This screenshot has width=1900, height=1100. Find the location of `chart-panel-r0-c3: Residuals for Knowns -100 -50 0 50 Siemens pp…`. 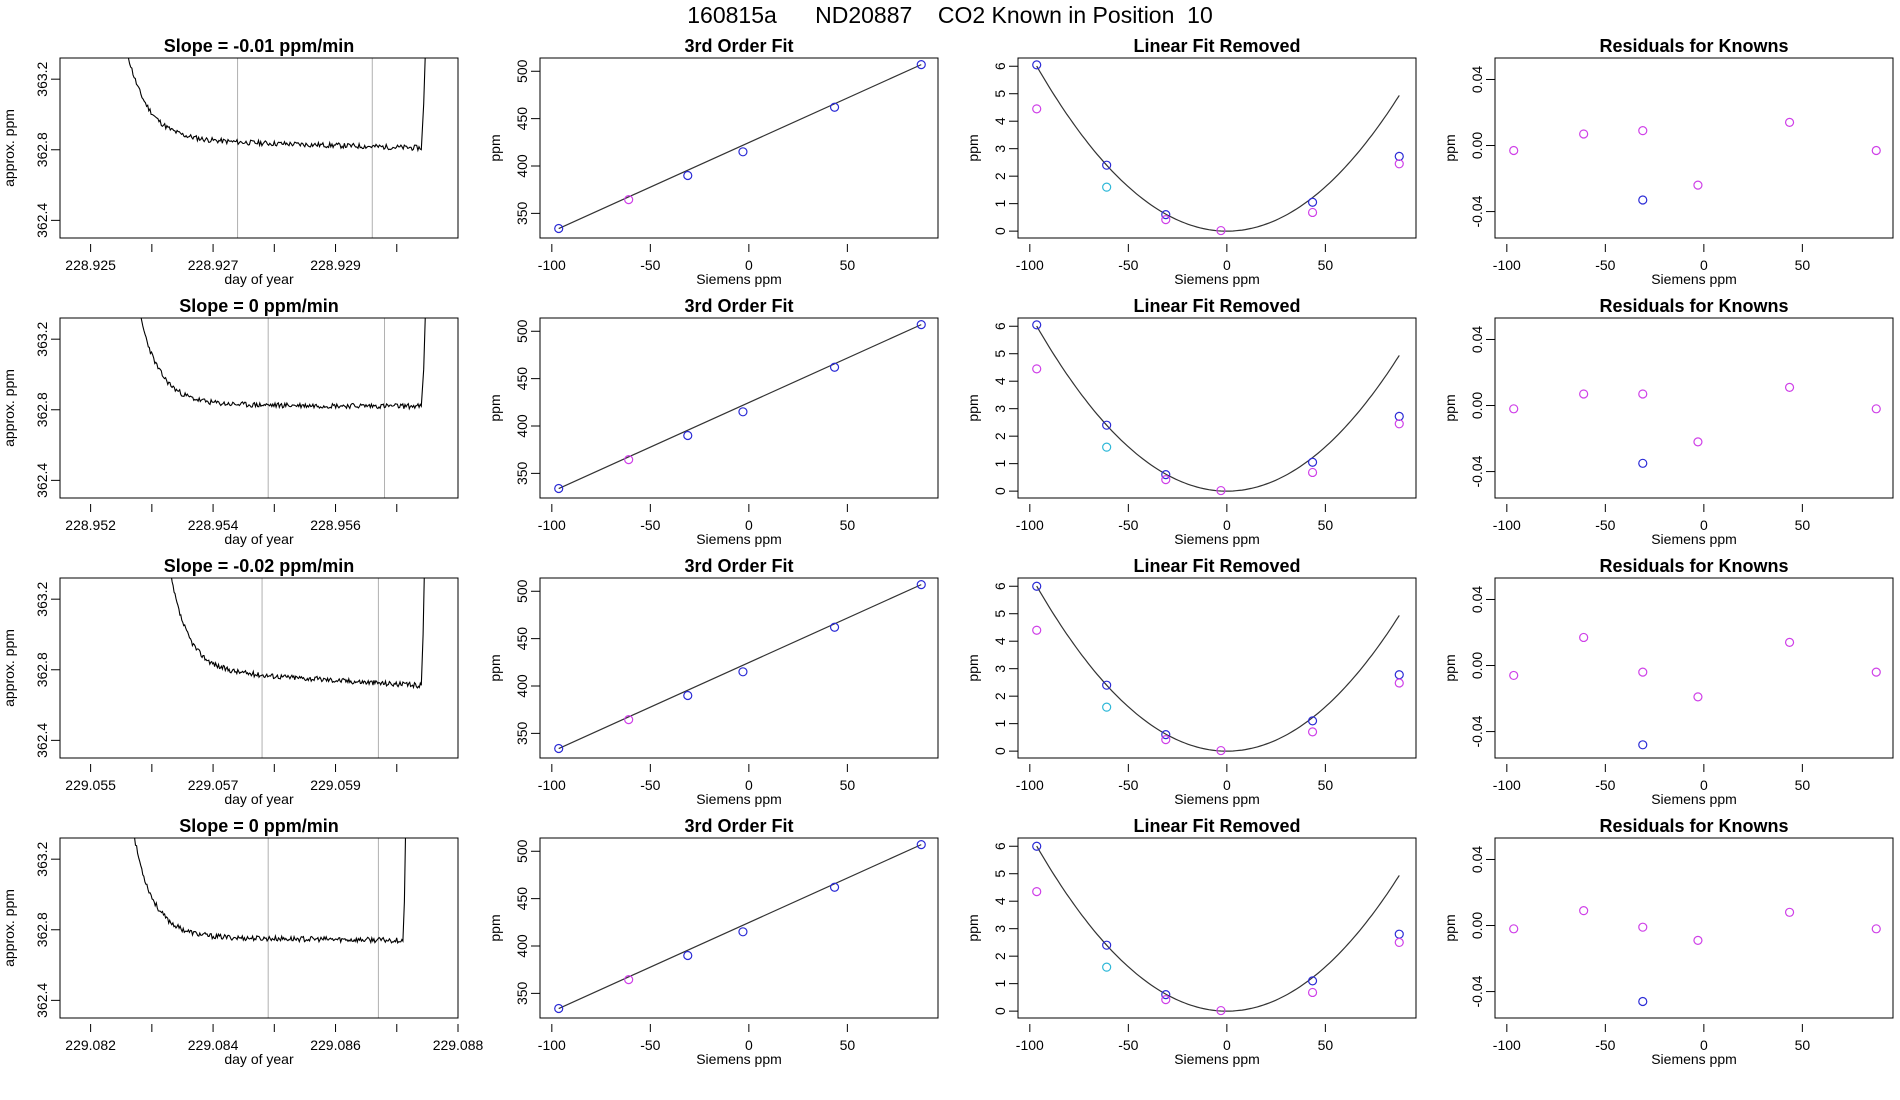

chart-panel-r0-c3: Residuals for Knowns -100 -50 0 50 Siemens pp… is located at coordinates (1668, 161).